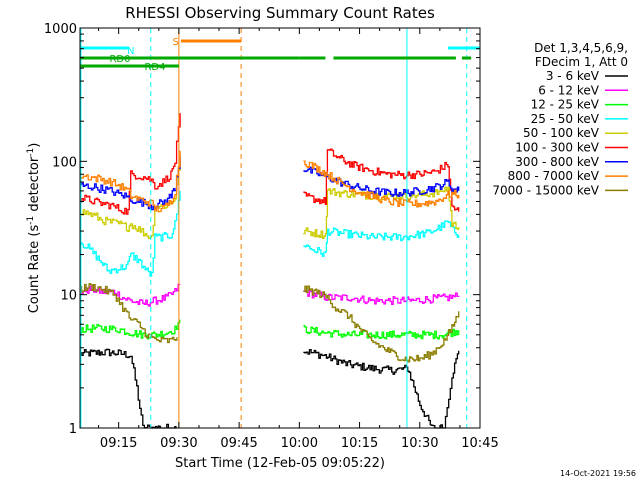 The width and height of the screenshot is (640, 480). I want to click on y-tick-label-0: 1, so click(73, 429).